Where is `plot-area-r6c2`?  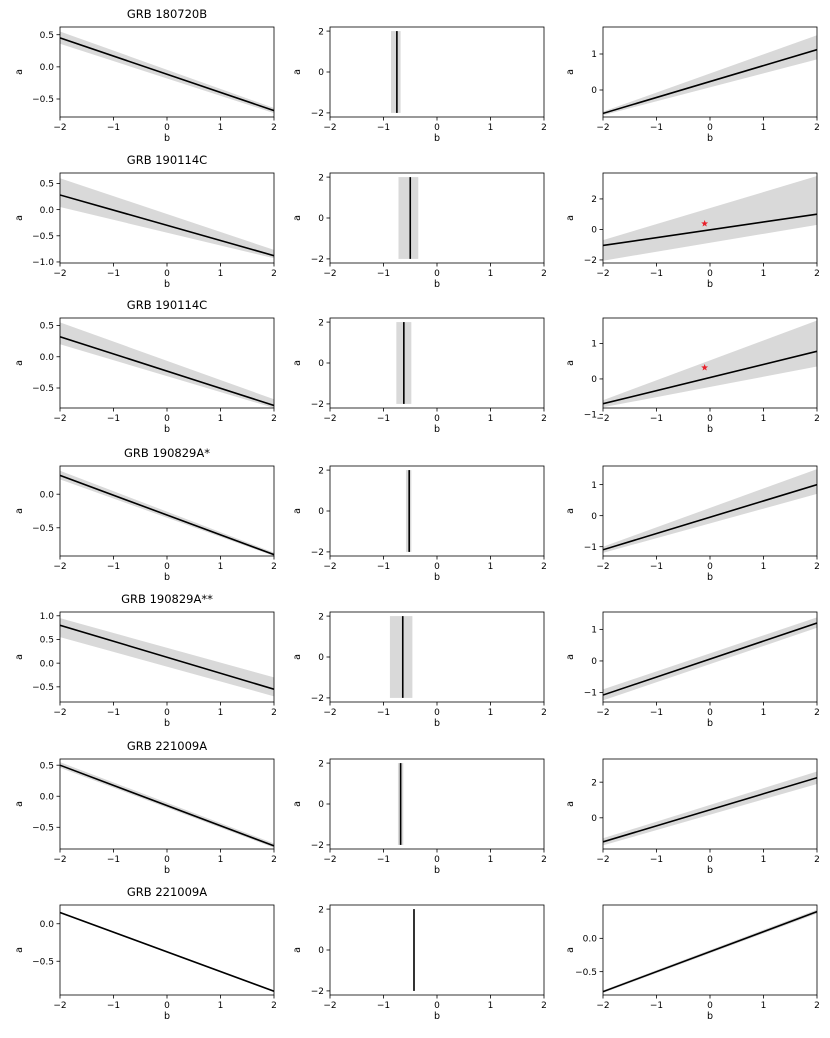 plot-area-r6c2 is located at coordinates (400, 804).